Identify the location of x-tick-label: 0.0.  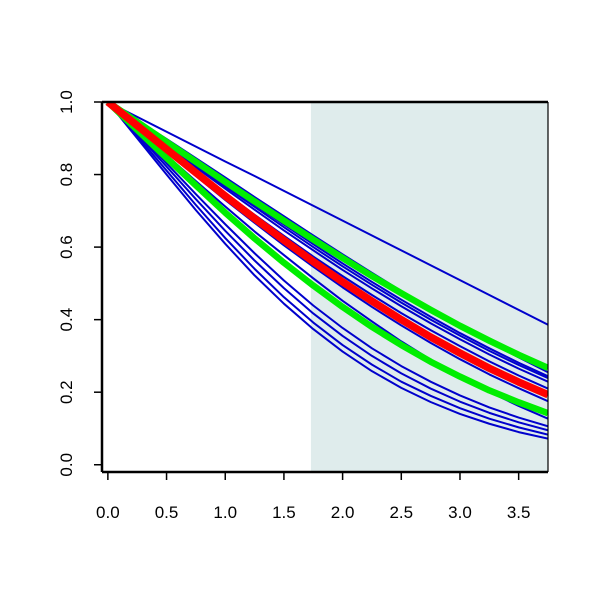
(108, 512).